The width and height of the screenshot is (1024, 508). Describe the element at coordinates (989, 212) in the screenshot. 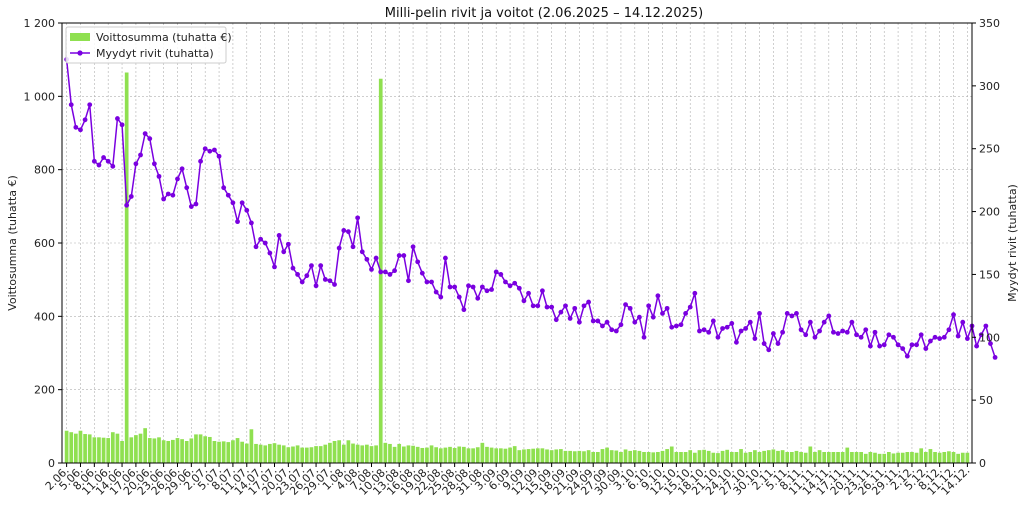

I see `right-tick-label: 200` at that location.